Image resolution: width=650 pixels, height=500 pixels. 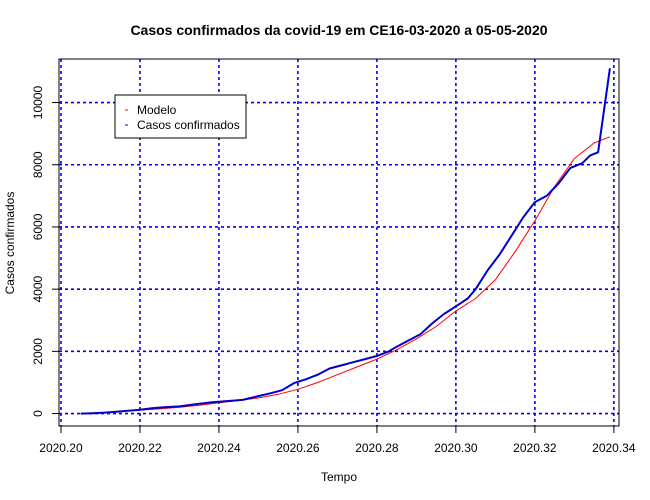 I want to click on x-tick-label: 2020.34, so click(x=614, y=448).